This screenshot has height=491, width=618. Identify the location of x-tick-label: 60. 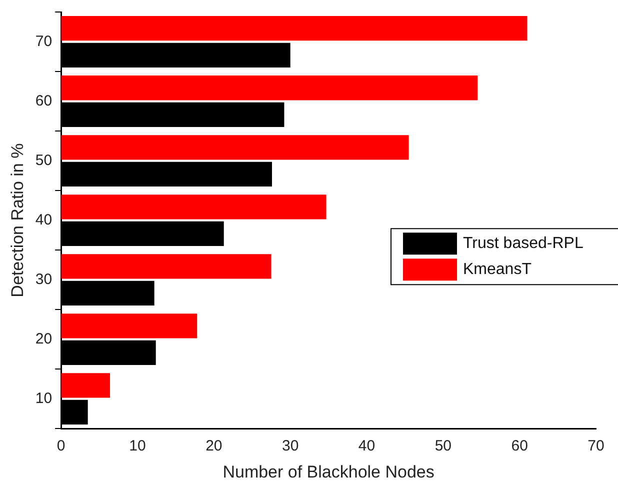
(519, 446).